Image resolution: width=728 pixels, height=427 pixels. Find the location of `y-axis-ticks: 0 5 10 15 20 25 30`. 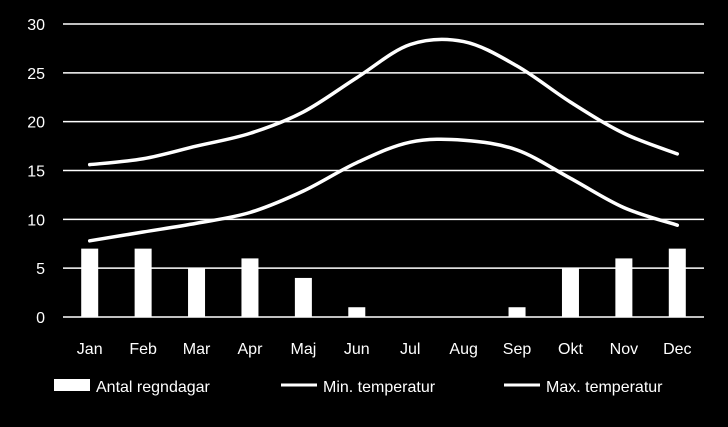

y-axis-ticks: 0 5 10 15 20 25 30 is located at coordinates (36, 172).